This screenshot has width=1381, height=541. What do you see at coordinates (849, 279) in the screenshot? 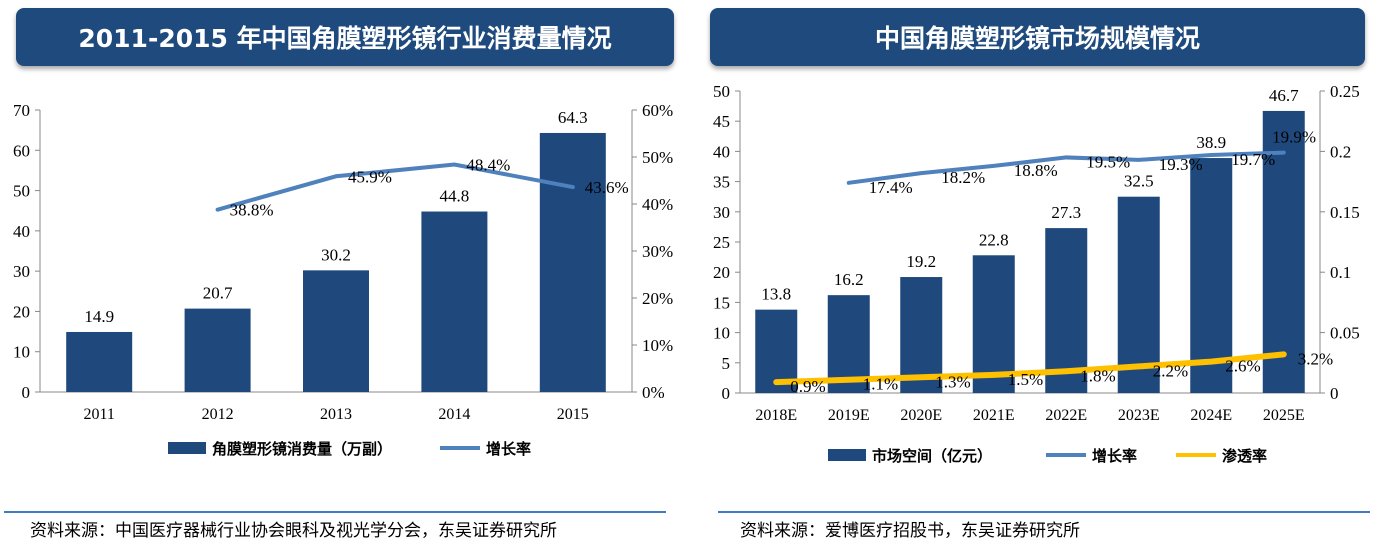
I see `chart2-bar-label: 16.2` at bounding box center [849, 279].